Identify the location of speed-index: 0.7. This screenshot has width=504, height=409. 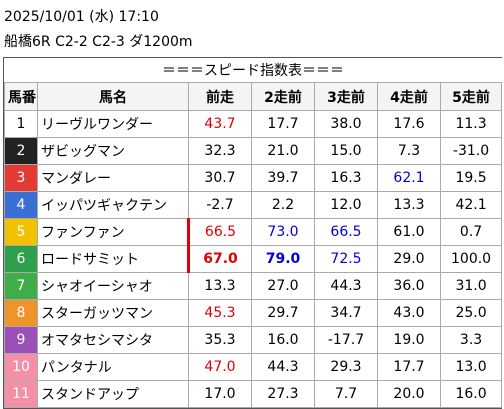
(471, 232).